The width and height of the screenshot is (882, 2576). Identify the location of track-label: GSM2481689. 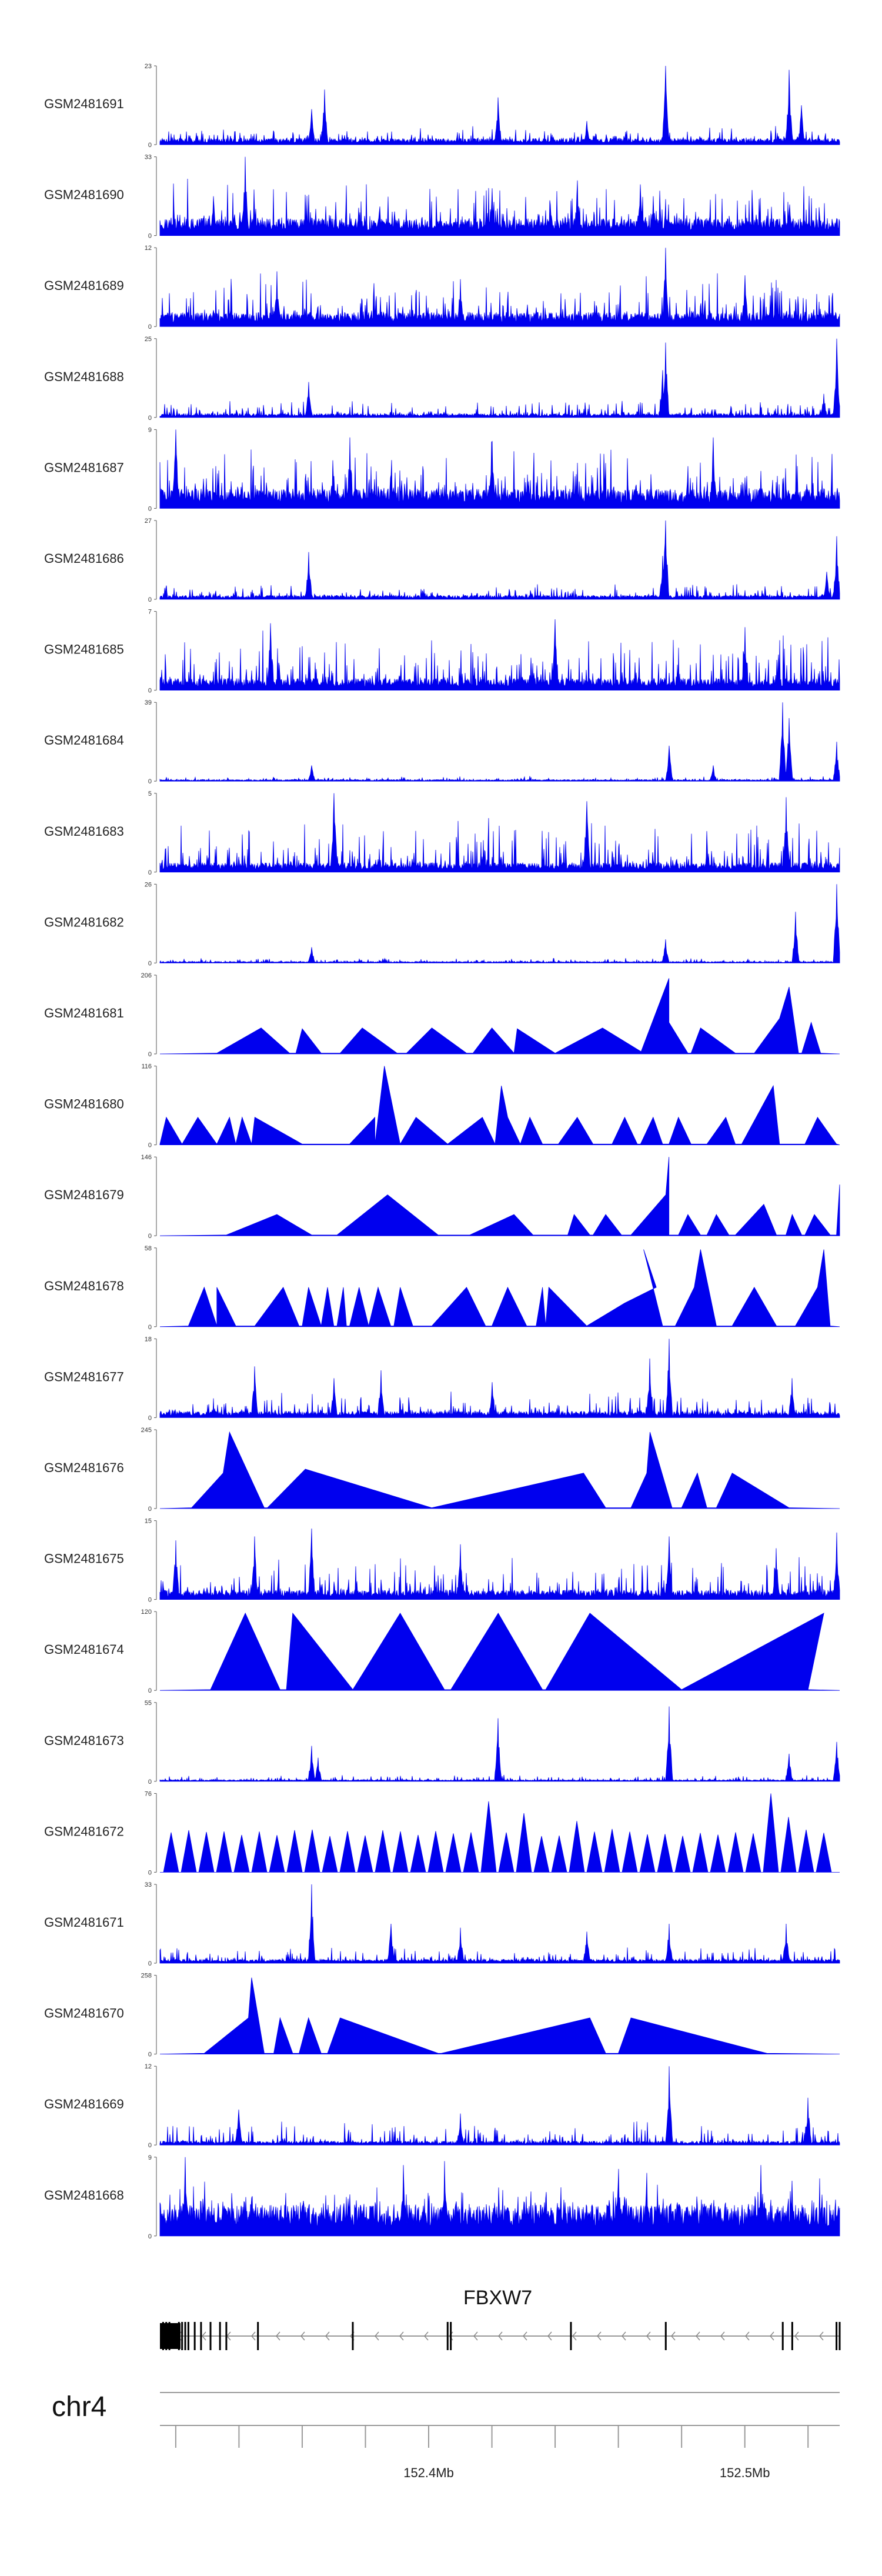
(84, 285).